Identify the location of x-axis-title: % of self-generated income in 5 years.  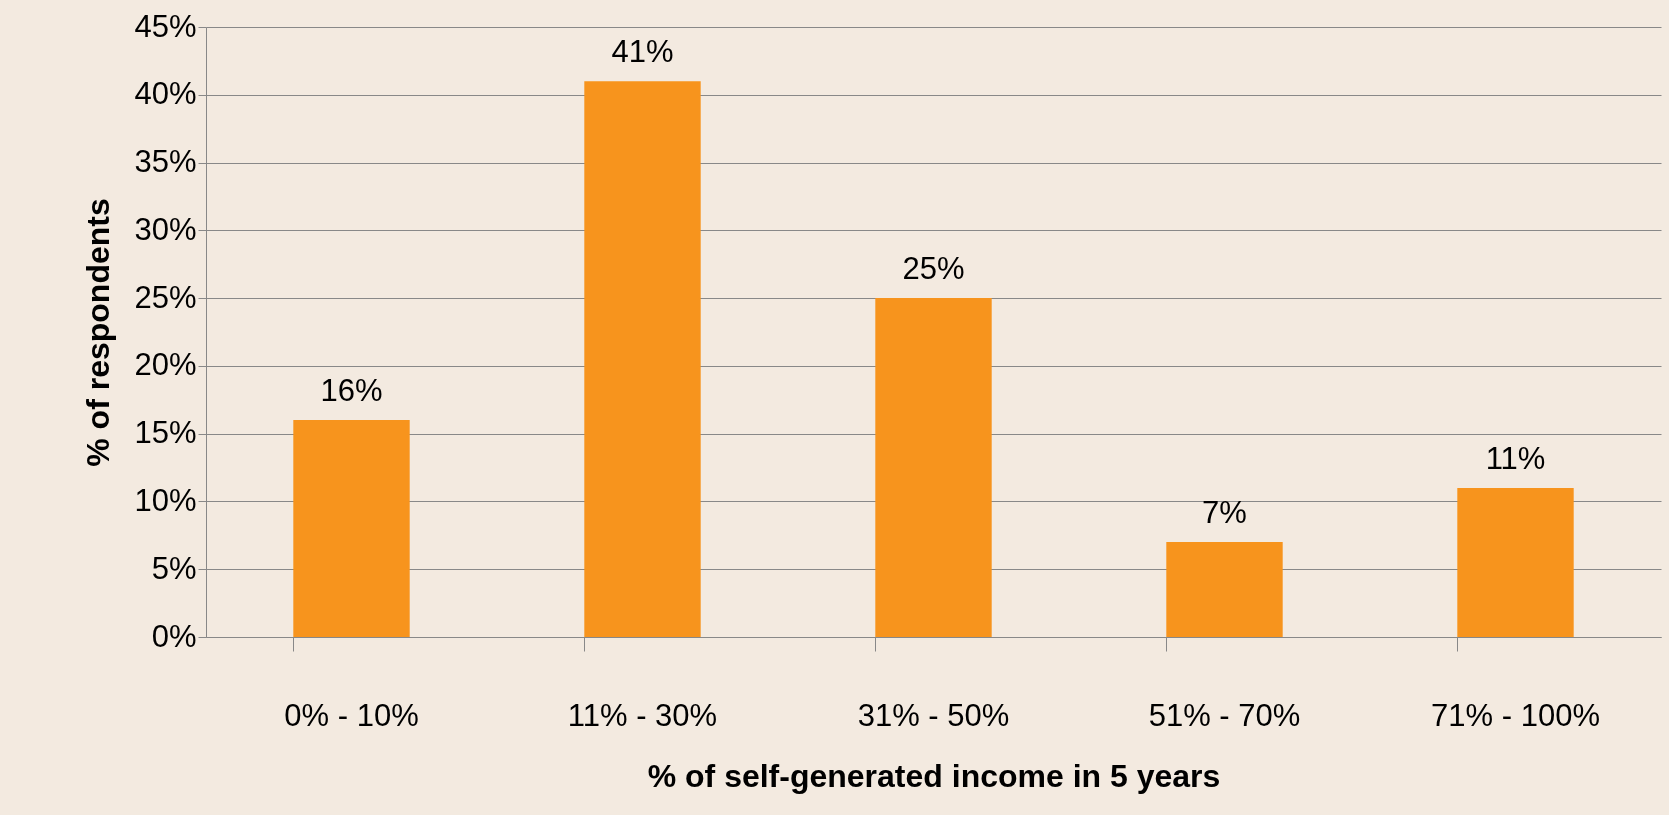
(934, 775).